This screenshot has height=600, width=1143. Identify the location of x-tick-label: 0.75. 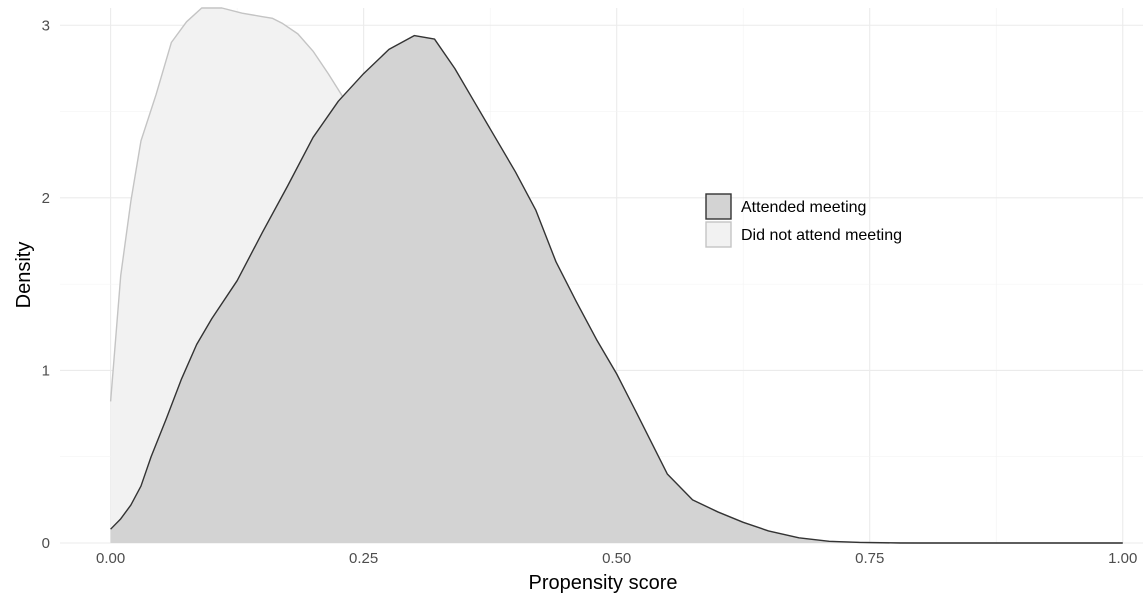
(869, 558).